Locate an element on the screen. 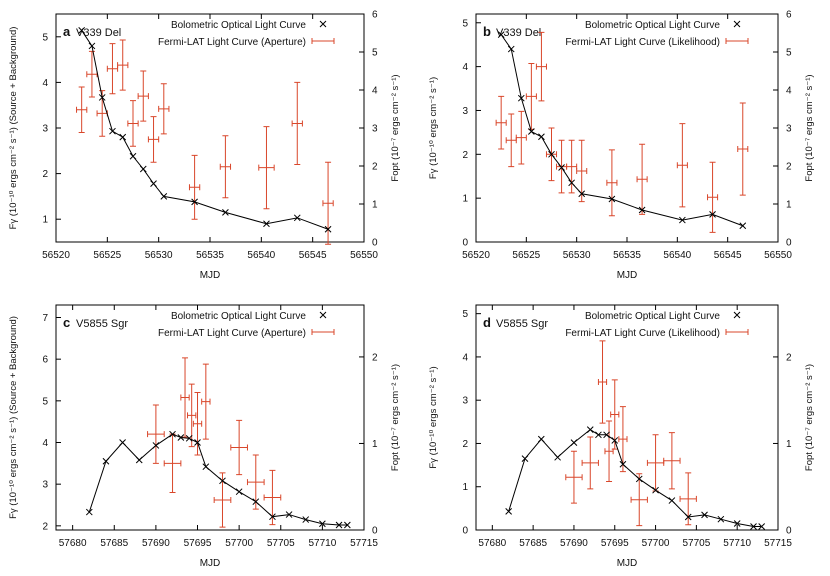 This screenshot has height=576, width=830. x-tick-label: 57700 is located at coordinates (239, 543).